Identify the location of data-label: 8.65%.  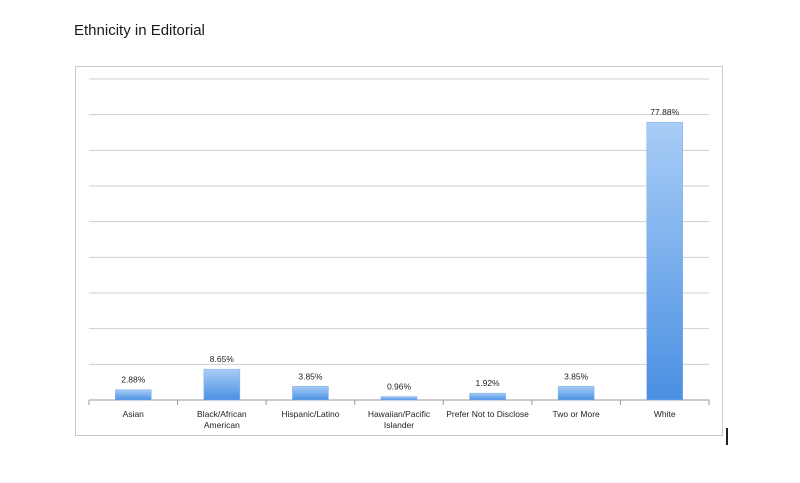
(222, 359).